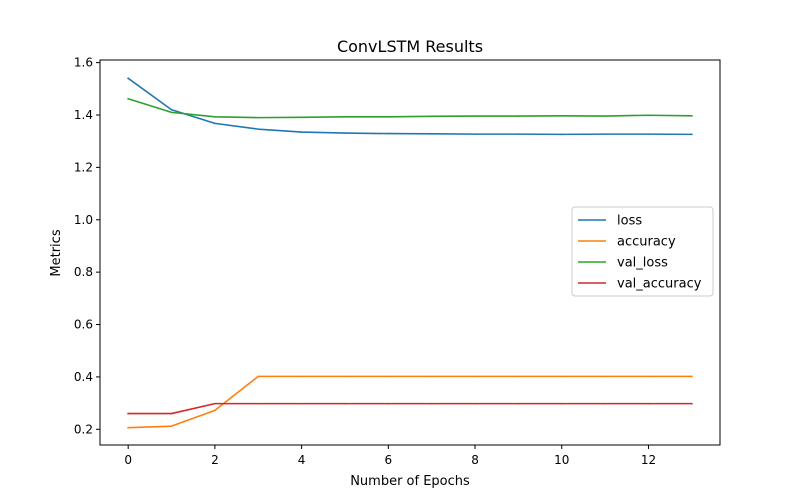 This screenshot has height=500, width=800. What do you see at coordinates (215, 460) in the screenshot?
I see `x-tick-label: 2` at bounding box center [215, 460].